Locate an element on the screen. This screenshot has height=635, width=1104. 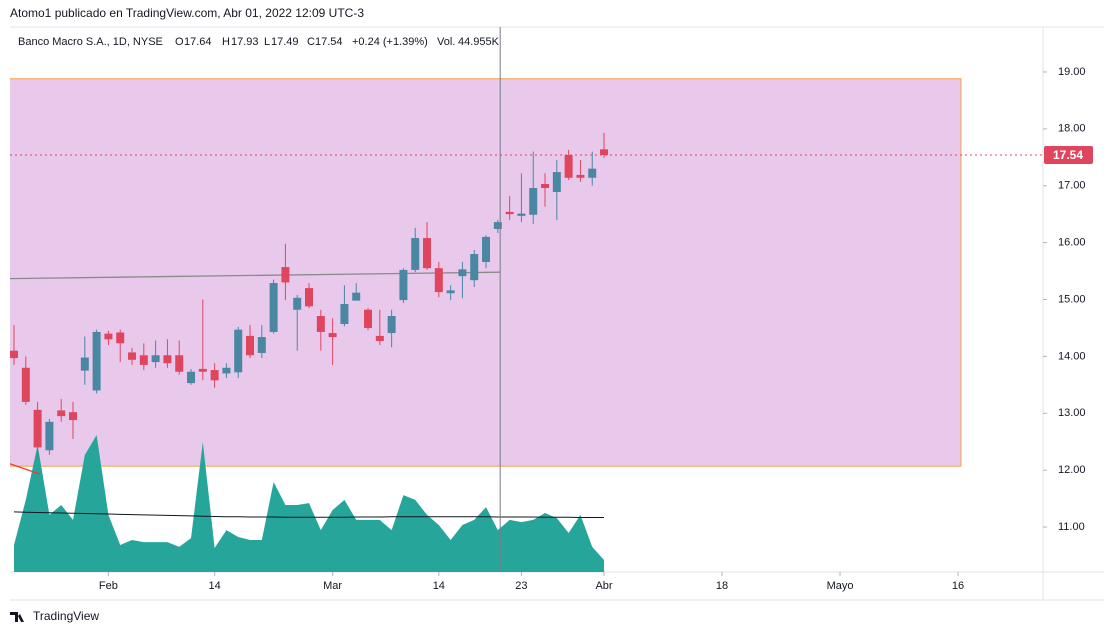
price-label-box is located at coordinates (1068, 155).